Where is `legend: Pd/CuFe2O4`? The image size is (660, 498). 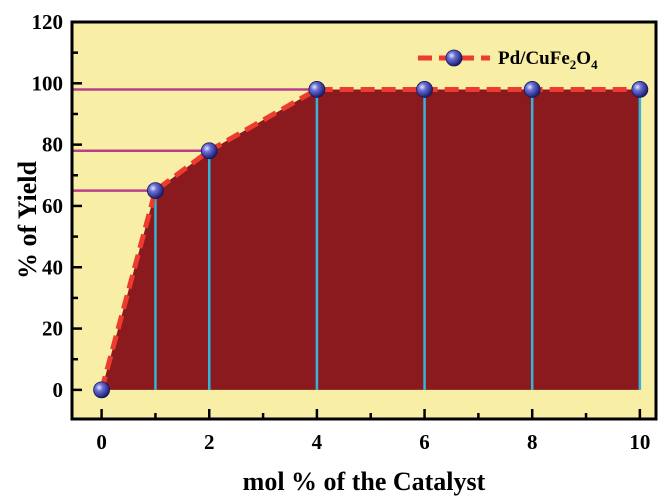
legend: Pd/CuFe2O4 is located at coordinates (508, 60).